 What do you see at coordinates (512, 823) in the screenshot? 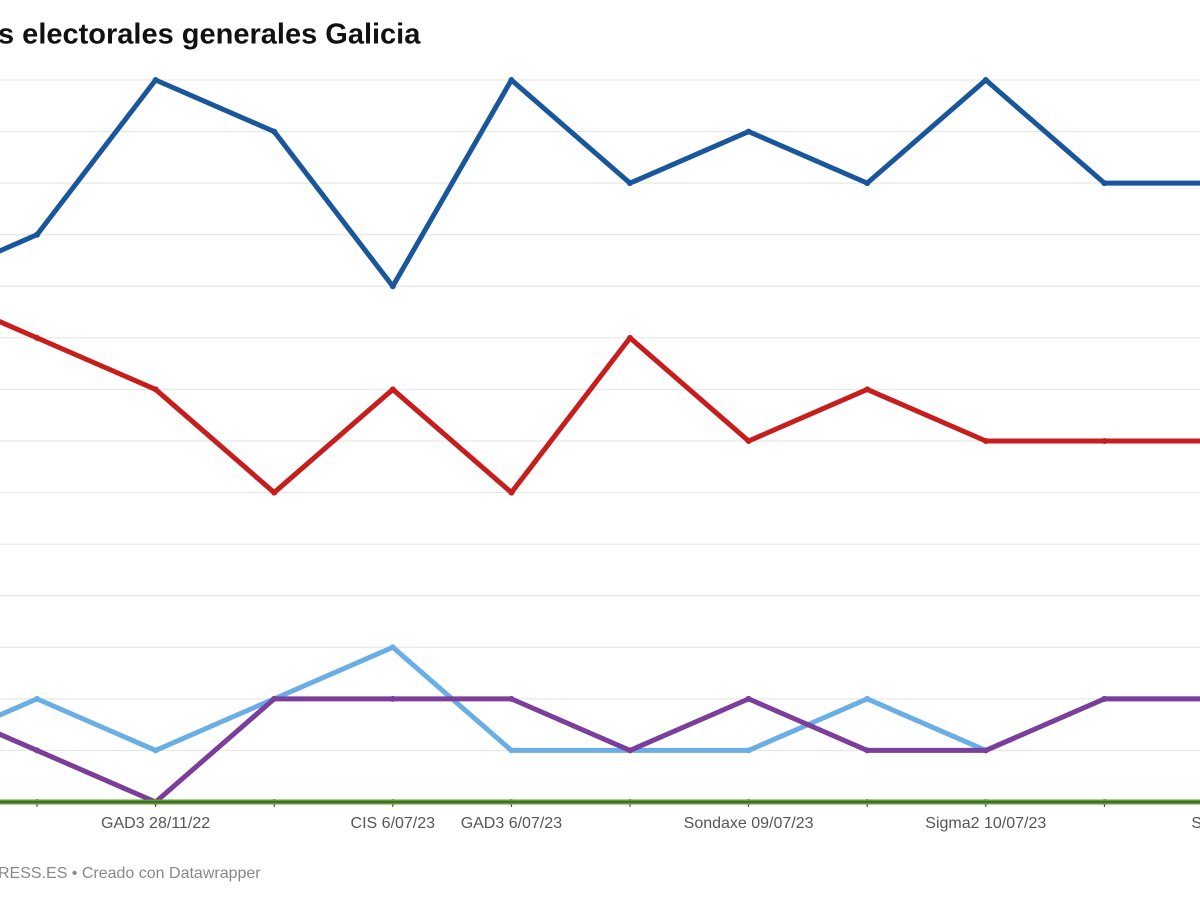
I see `x-tick-label: GAD3 6/07/23` at bounding box center [512, 823].